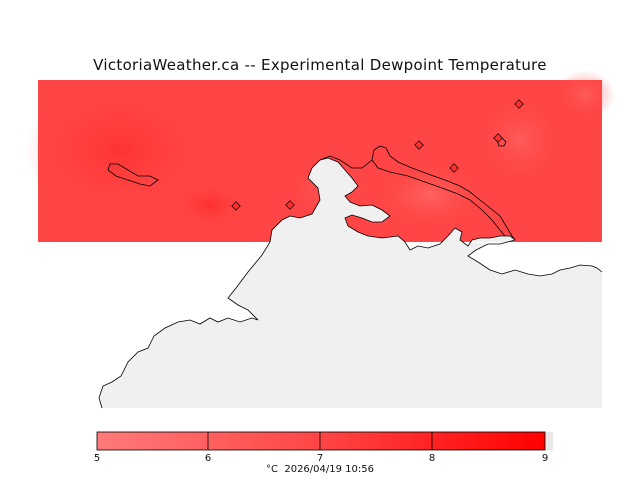 This screenshot has width=640, height=480. I want to click on colorbar-tick-label: 7, so click(320, 458).